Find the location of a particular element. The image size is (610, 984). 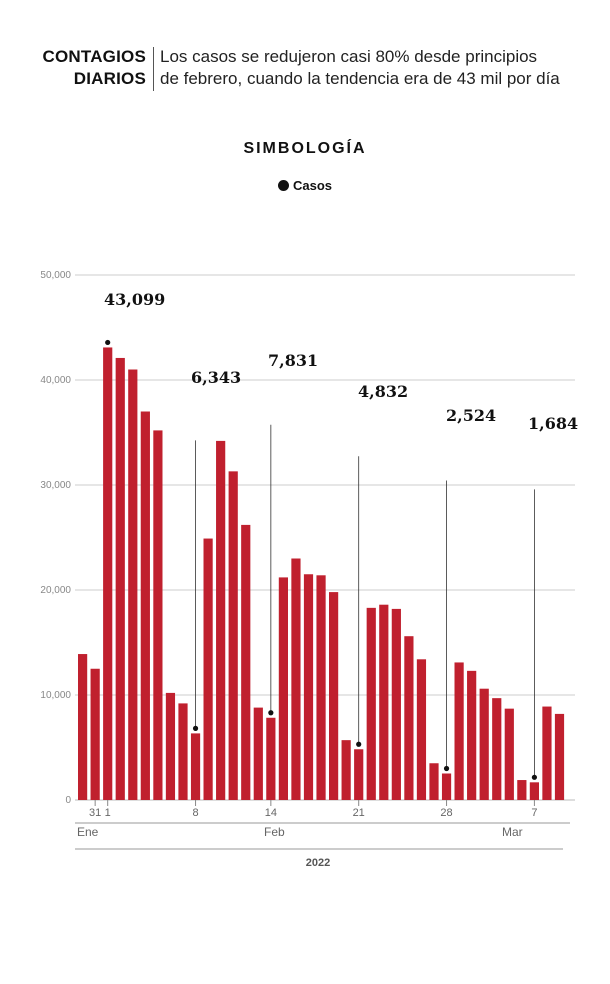

annotation-label: 2,524 is located at coordinates (471, 415).